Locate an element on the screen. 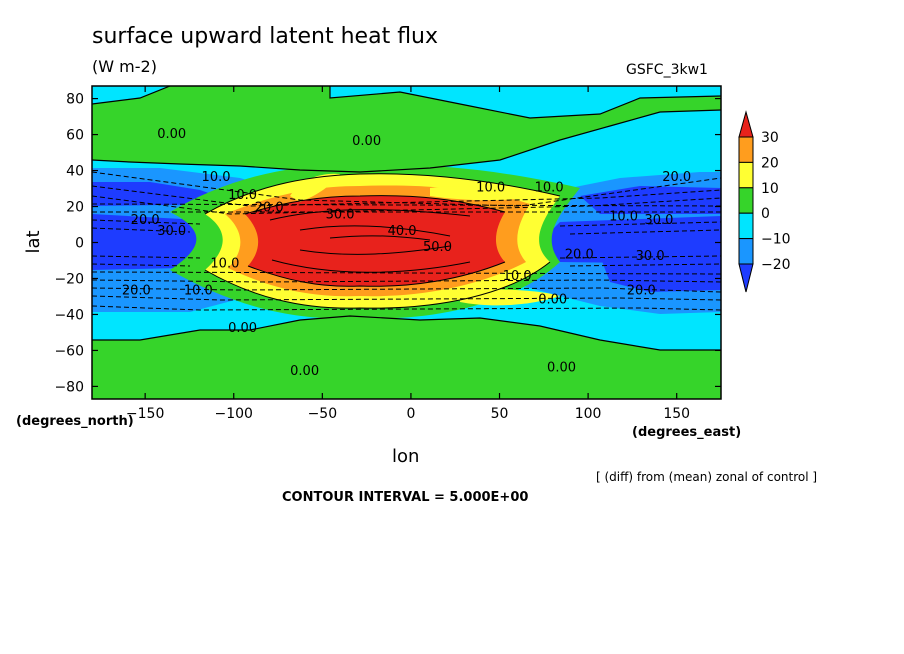 The height and width of the screenshot is (654, 904). field-north-yellow-bulge is located at coordinates (415, 187).